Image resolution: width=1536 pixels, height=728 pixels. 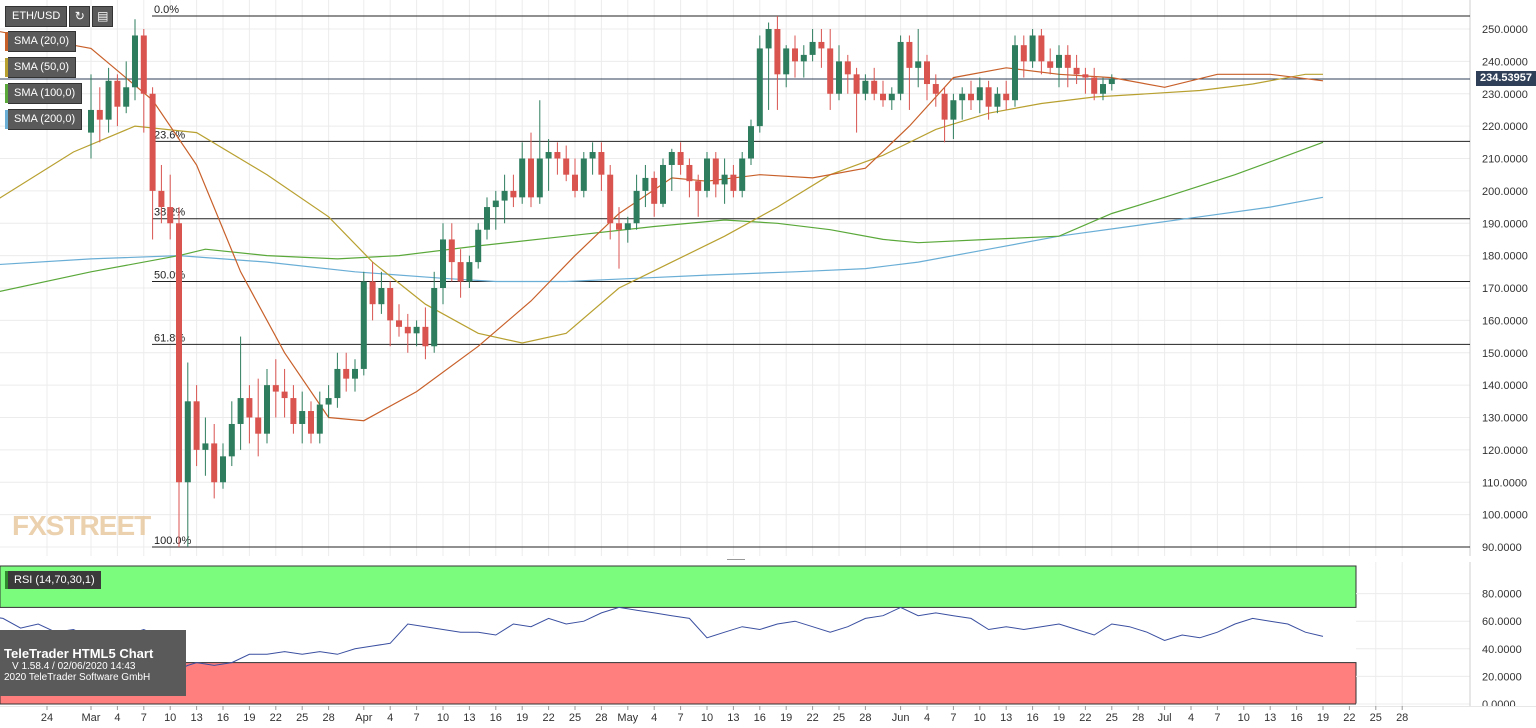 What do you see at coordinates (36, 16) in the screenshot?
I see `symbol-label: ETH/USD` at bounding box center [36, 16].